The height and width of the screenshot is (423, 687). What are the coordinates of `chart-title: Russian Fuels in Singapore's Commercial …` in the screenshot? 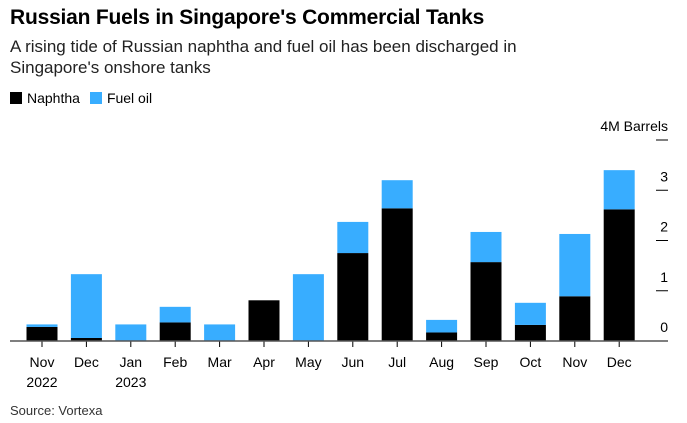 It's located at (247, 17).